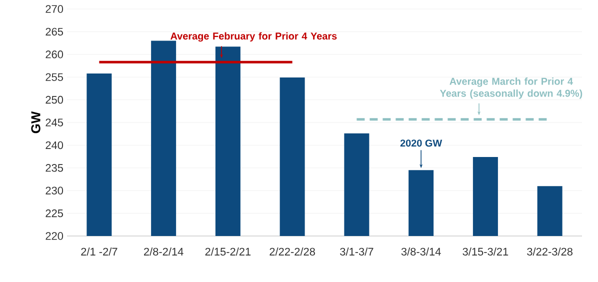  What do you see at coordinates (55, 54) in the screenshot?
I see `y-tick-label: 260` at bounding box center [55, 54].